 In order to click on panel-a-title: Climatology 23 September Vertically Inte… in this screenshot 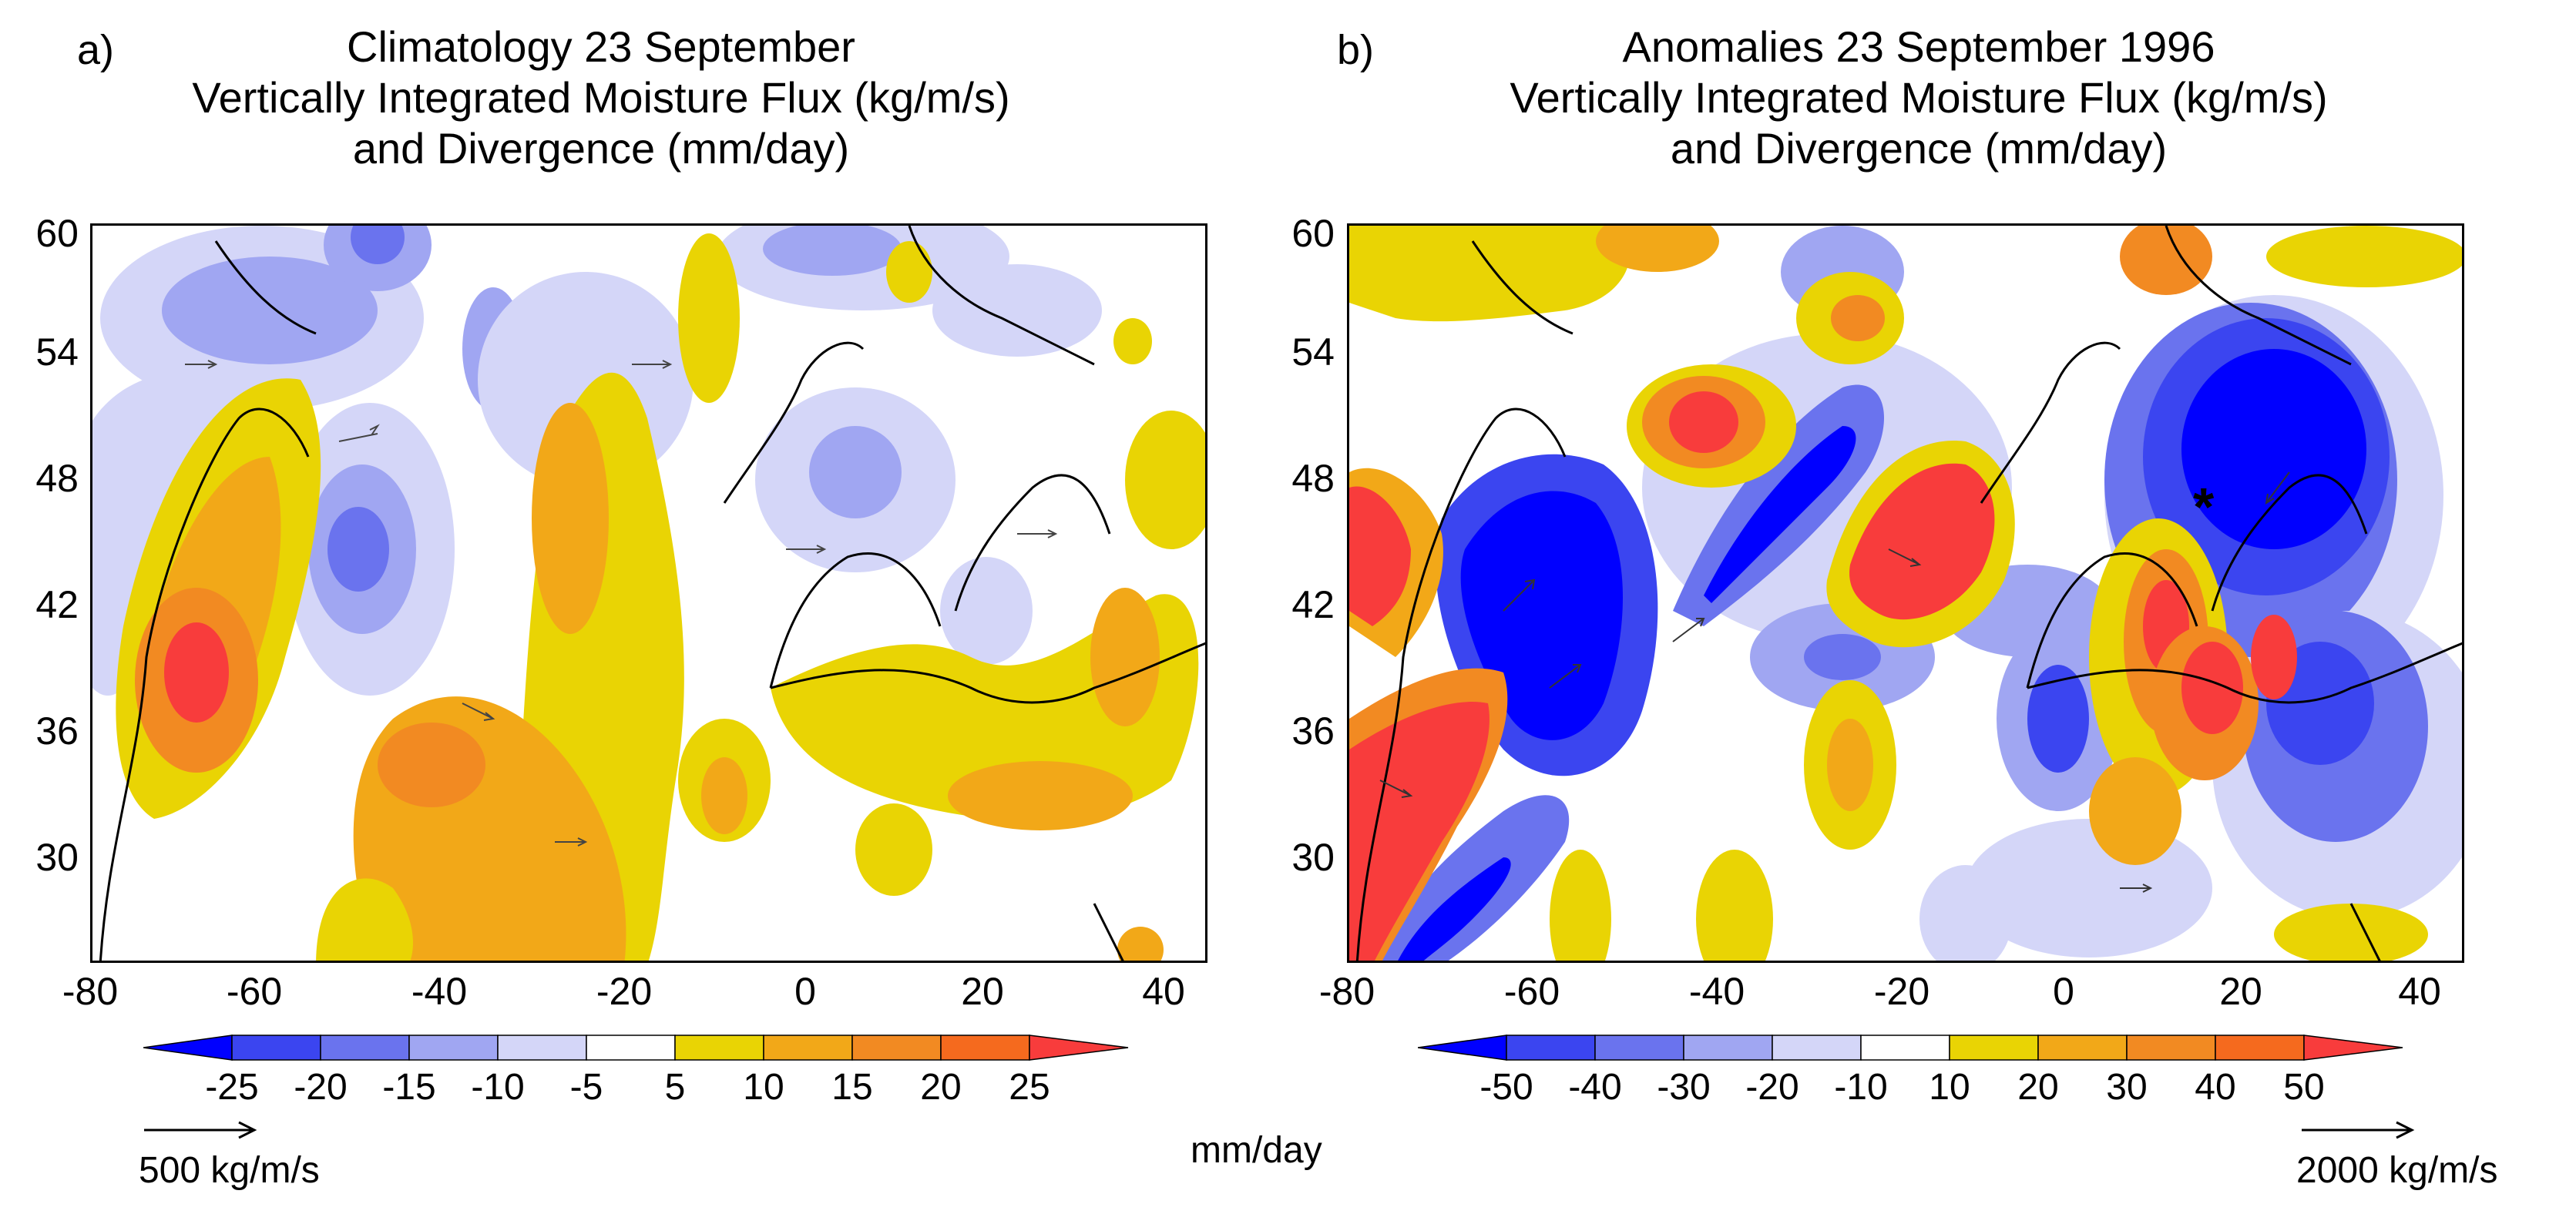, I will do `click(601, 98)`.